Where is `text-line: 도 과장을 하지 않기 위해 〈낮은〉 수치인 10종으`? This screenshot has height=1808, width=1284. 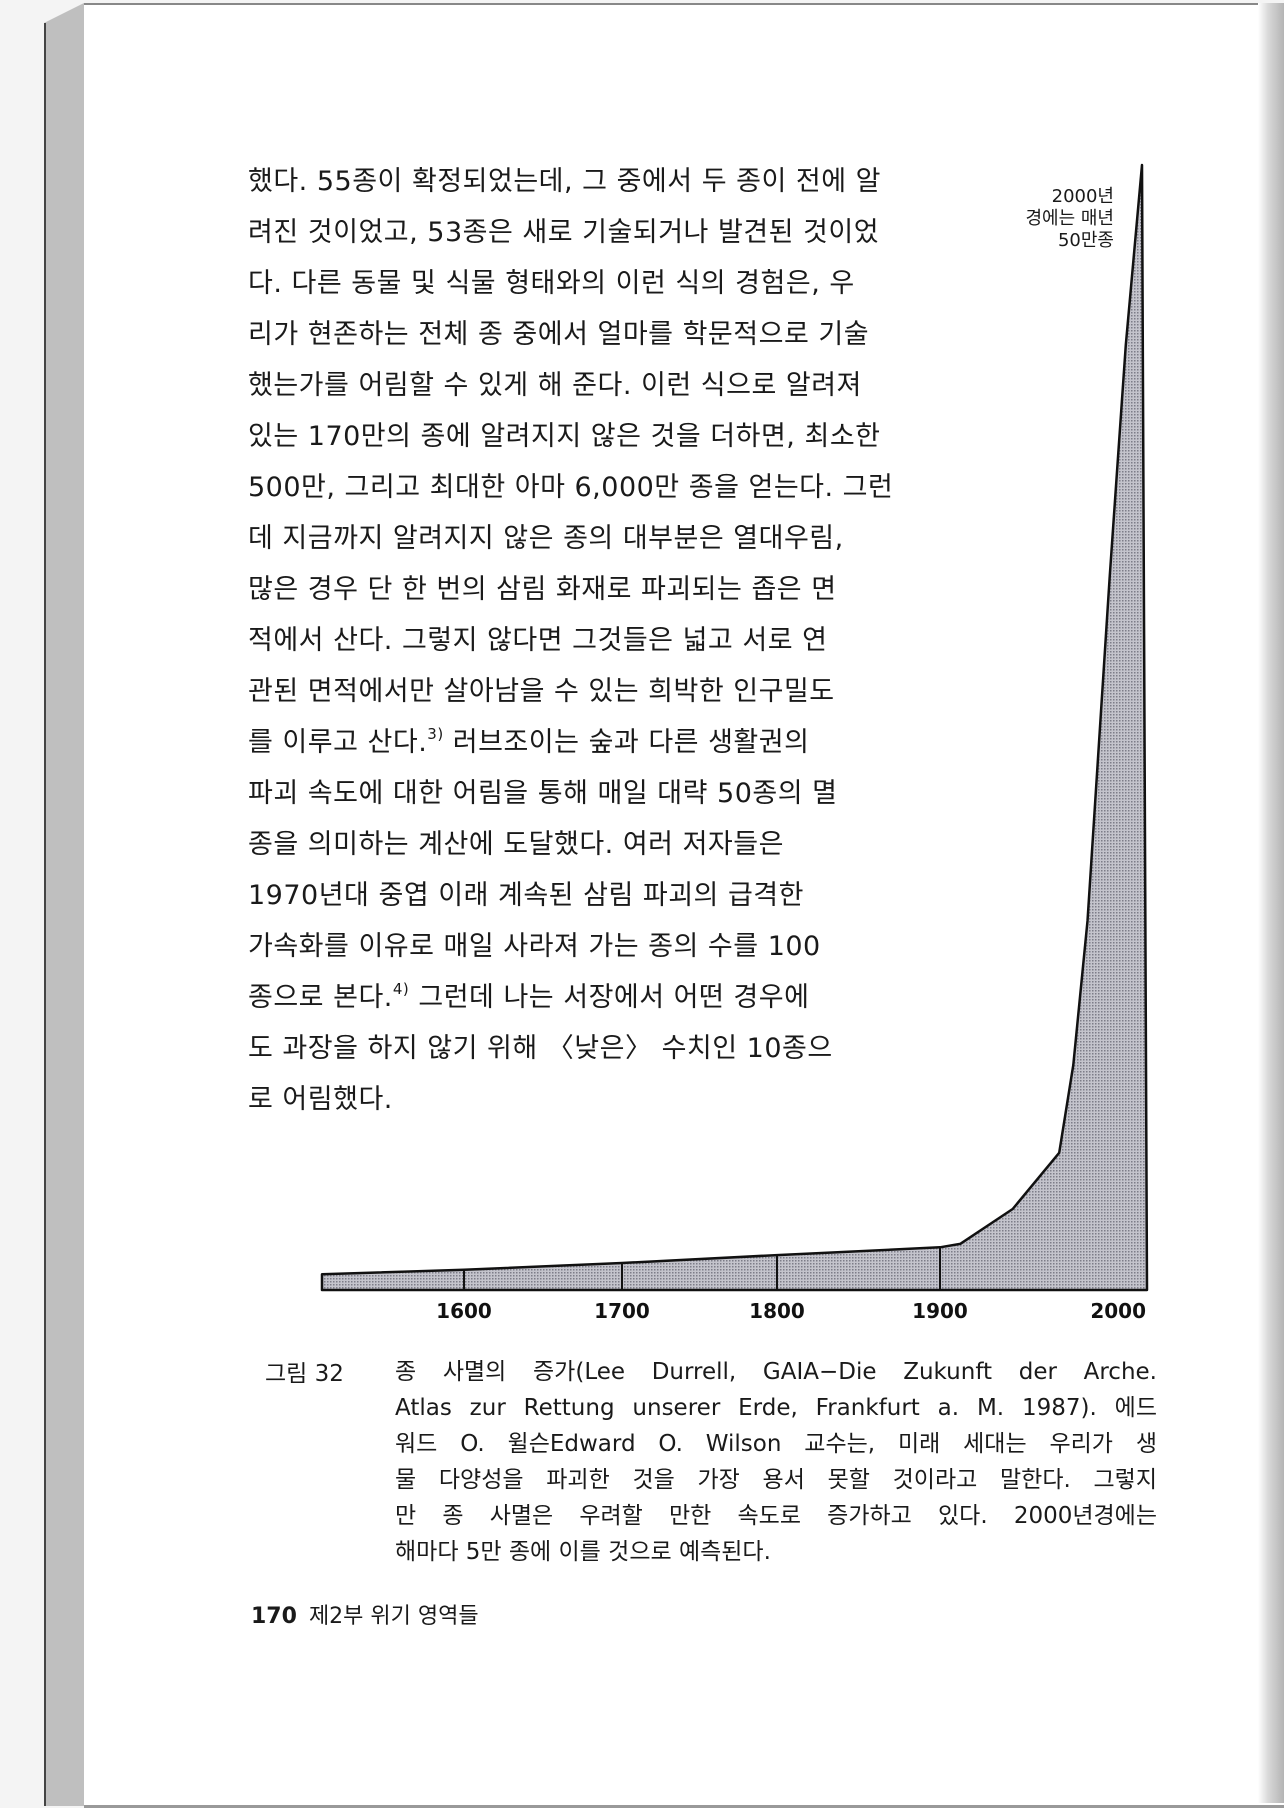
text-line: 도 과장을 하지 않기 위해 〈낮은〉 수치인 10종으 is located at coordinates (540, 1048).